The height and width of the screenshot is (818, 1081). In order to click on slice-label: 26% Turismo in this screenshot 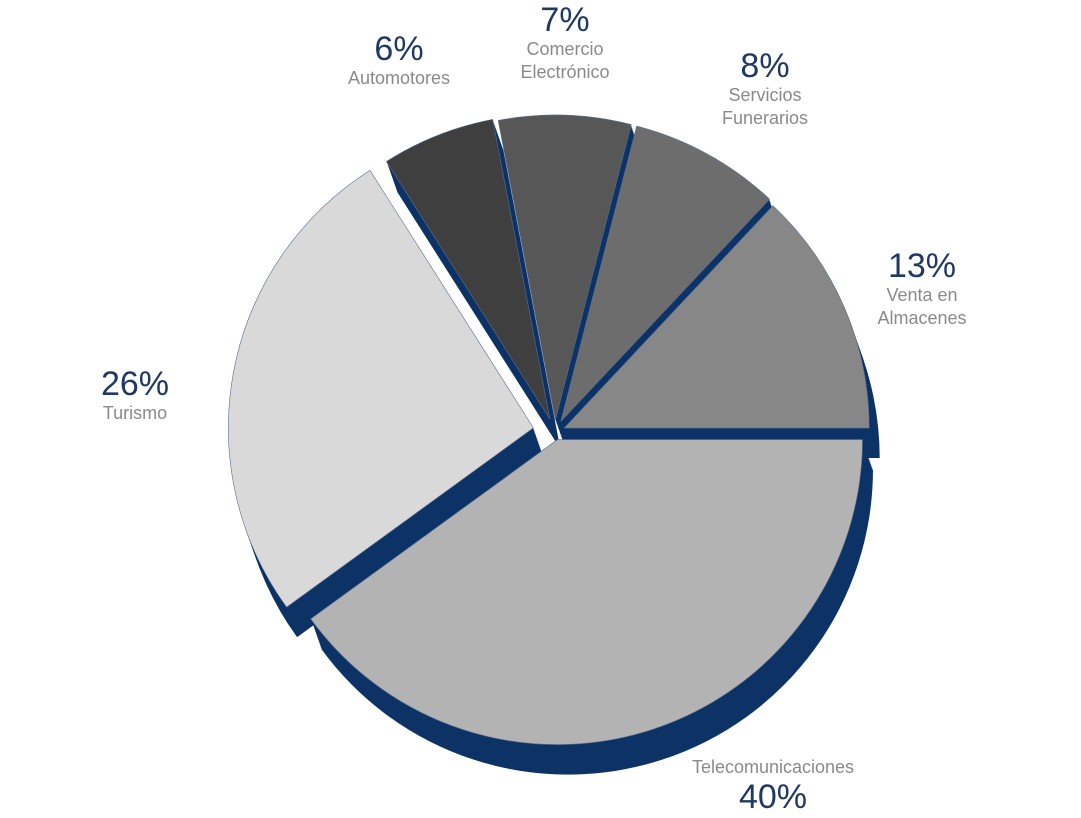, I will do `click(135, 395)`.